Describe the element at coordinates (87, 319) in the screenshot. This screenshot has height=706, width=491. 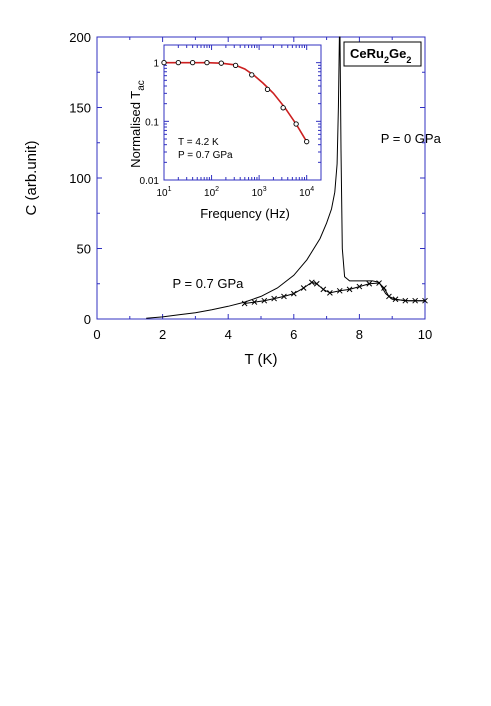
I see `main-y-tick-label: 0` at that location.